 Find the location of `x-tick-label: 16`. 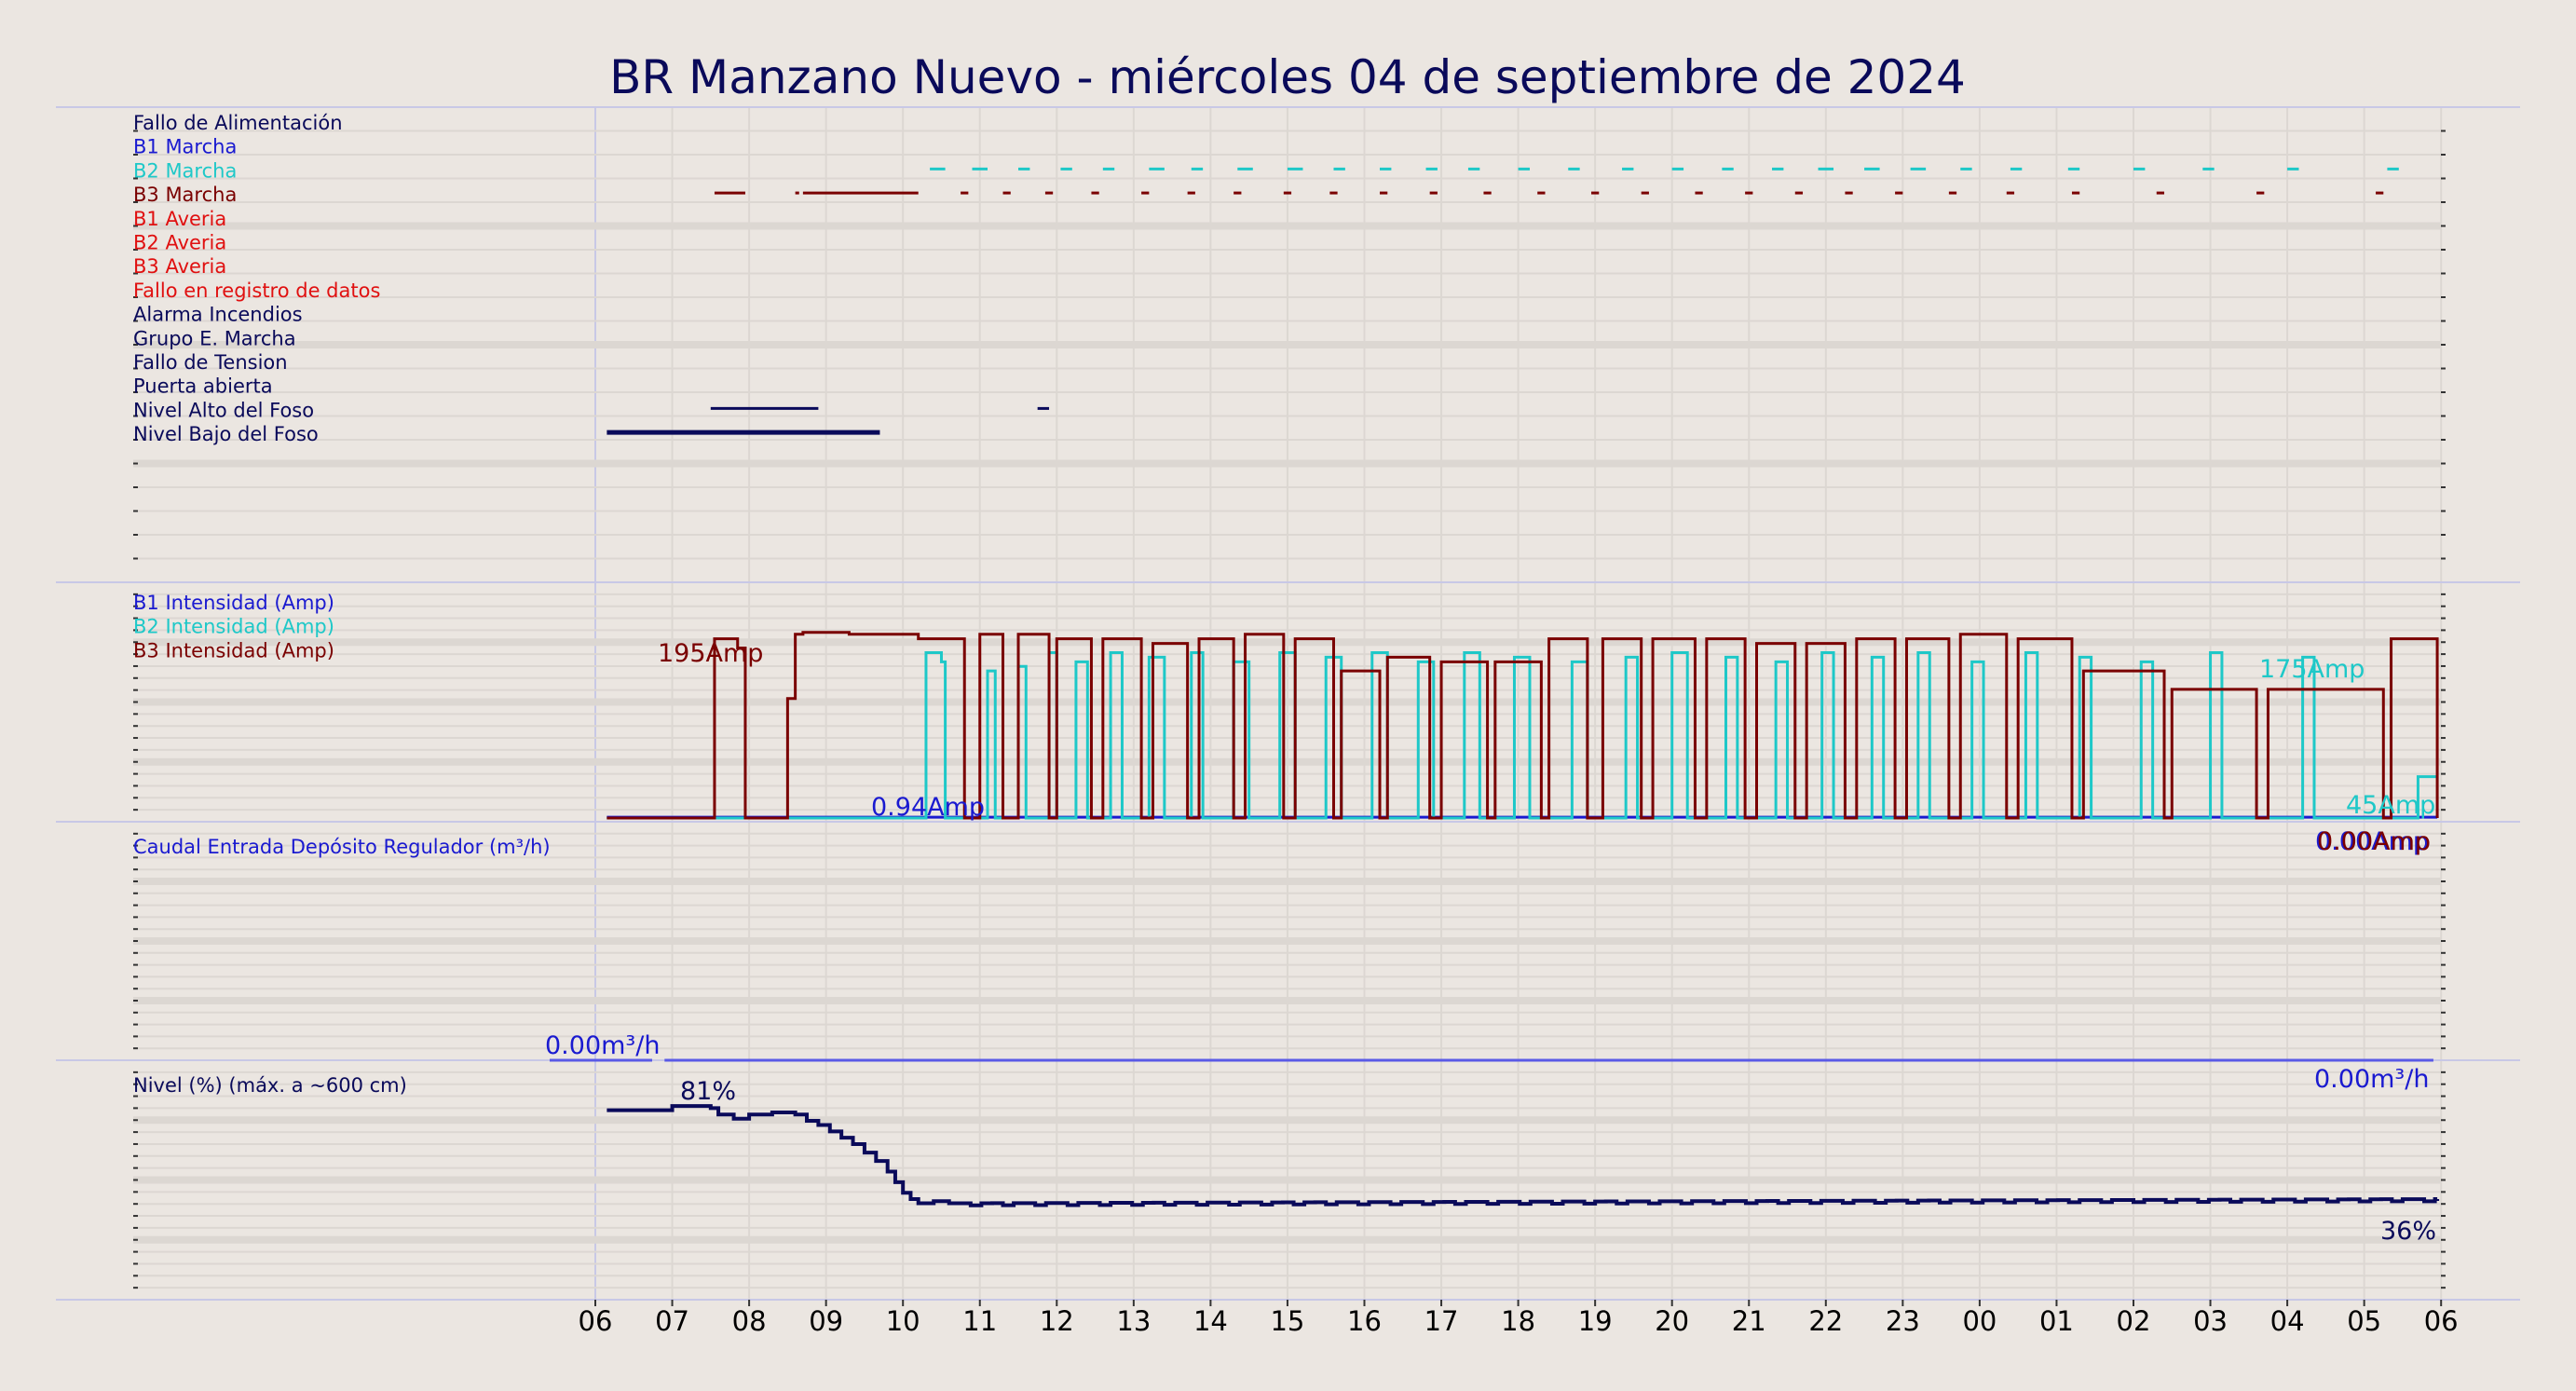

x-tick-label: 16 is located at coordinates (1364, 1321).